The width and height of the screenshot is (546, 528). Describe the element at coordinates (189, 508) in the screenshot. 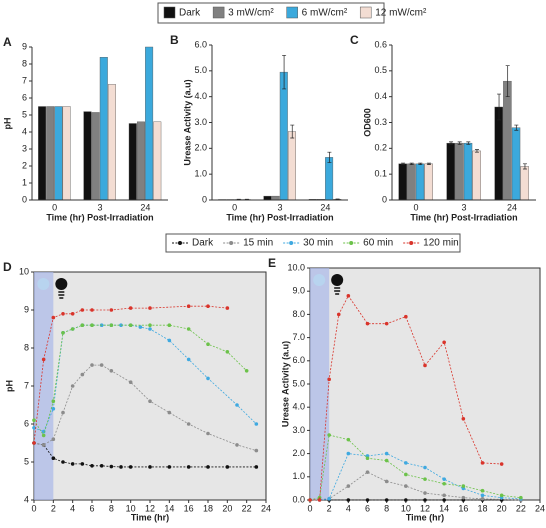

I see `x-tick-label: 16` at that location.